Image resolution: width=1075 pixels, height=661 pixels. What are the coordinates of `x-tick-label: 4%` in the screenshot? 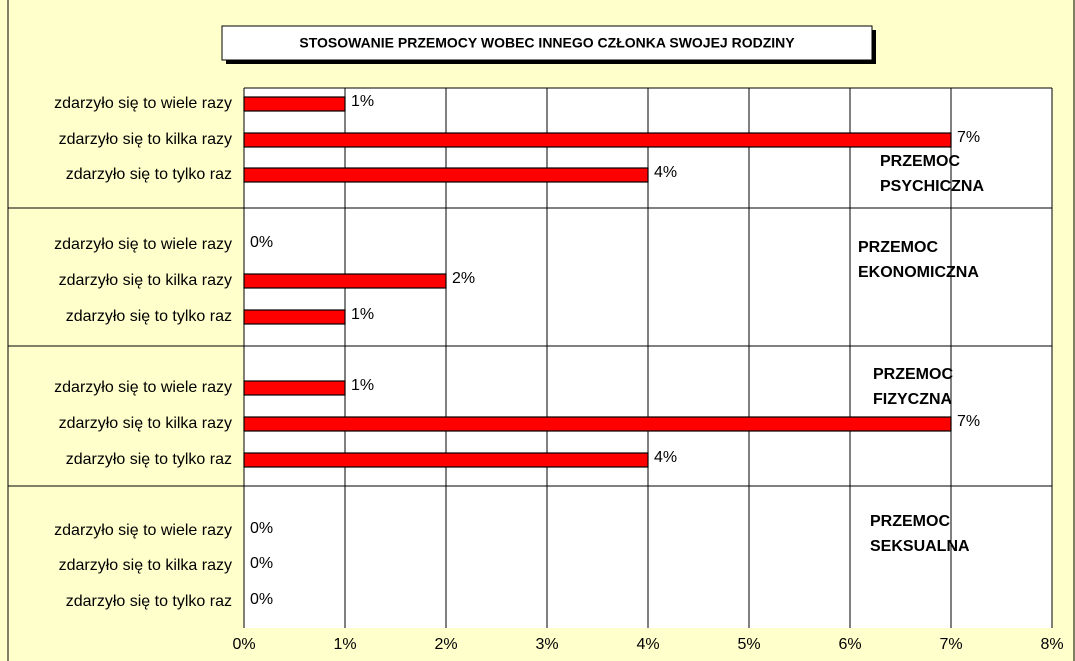 It's located at (647, 644).